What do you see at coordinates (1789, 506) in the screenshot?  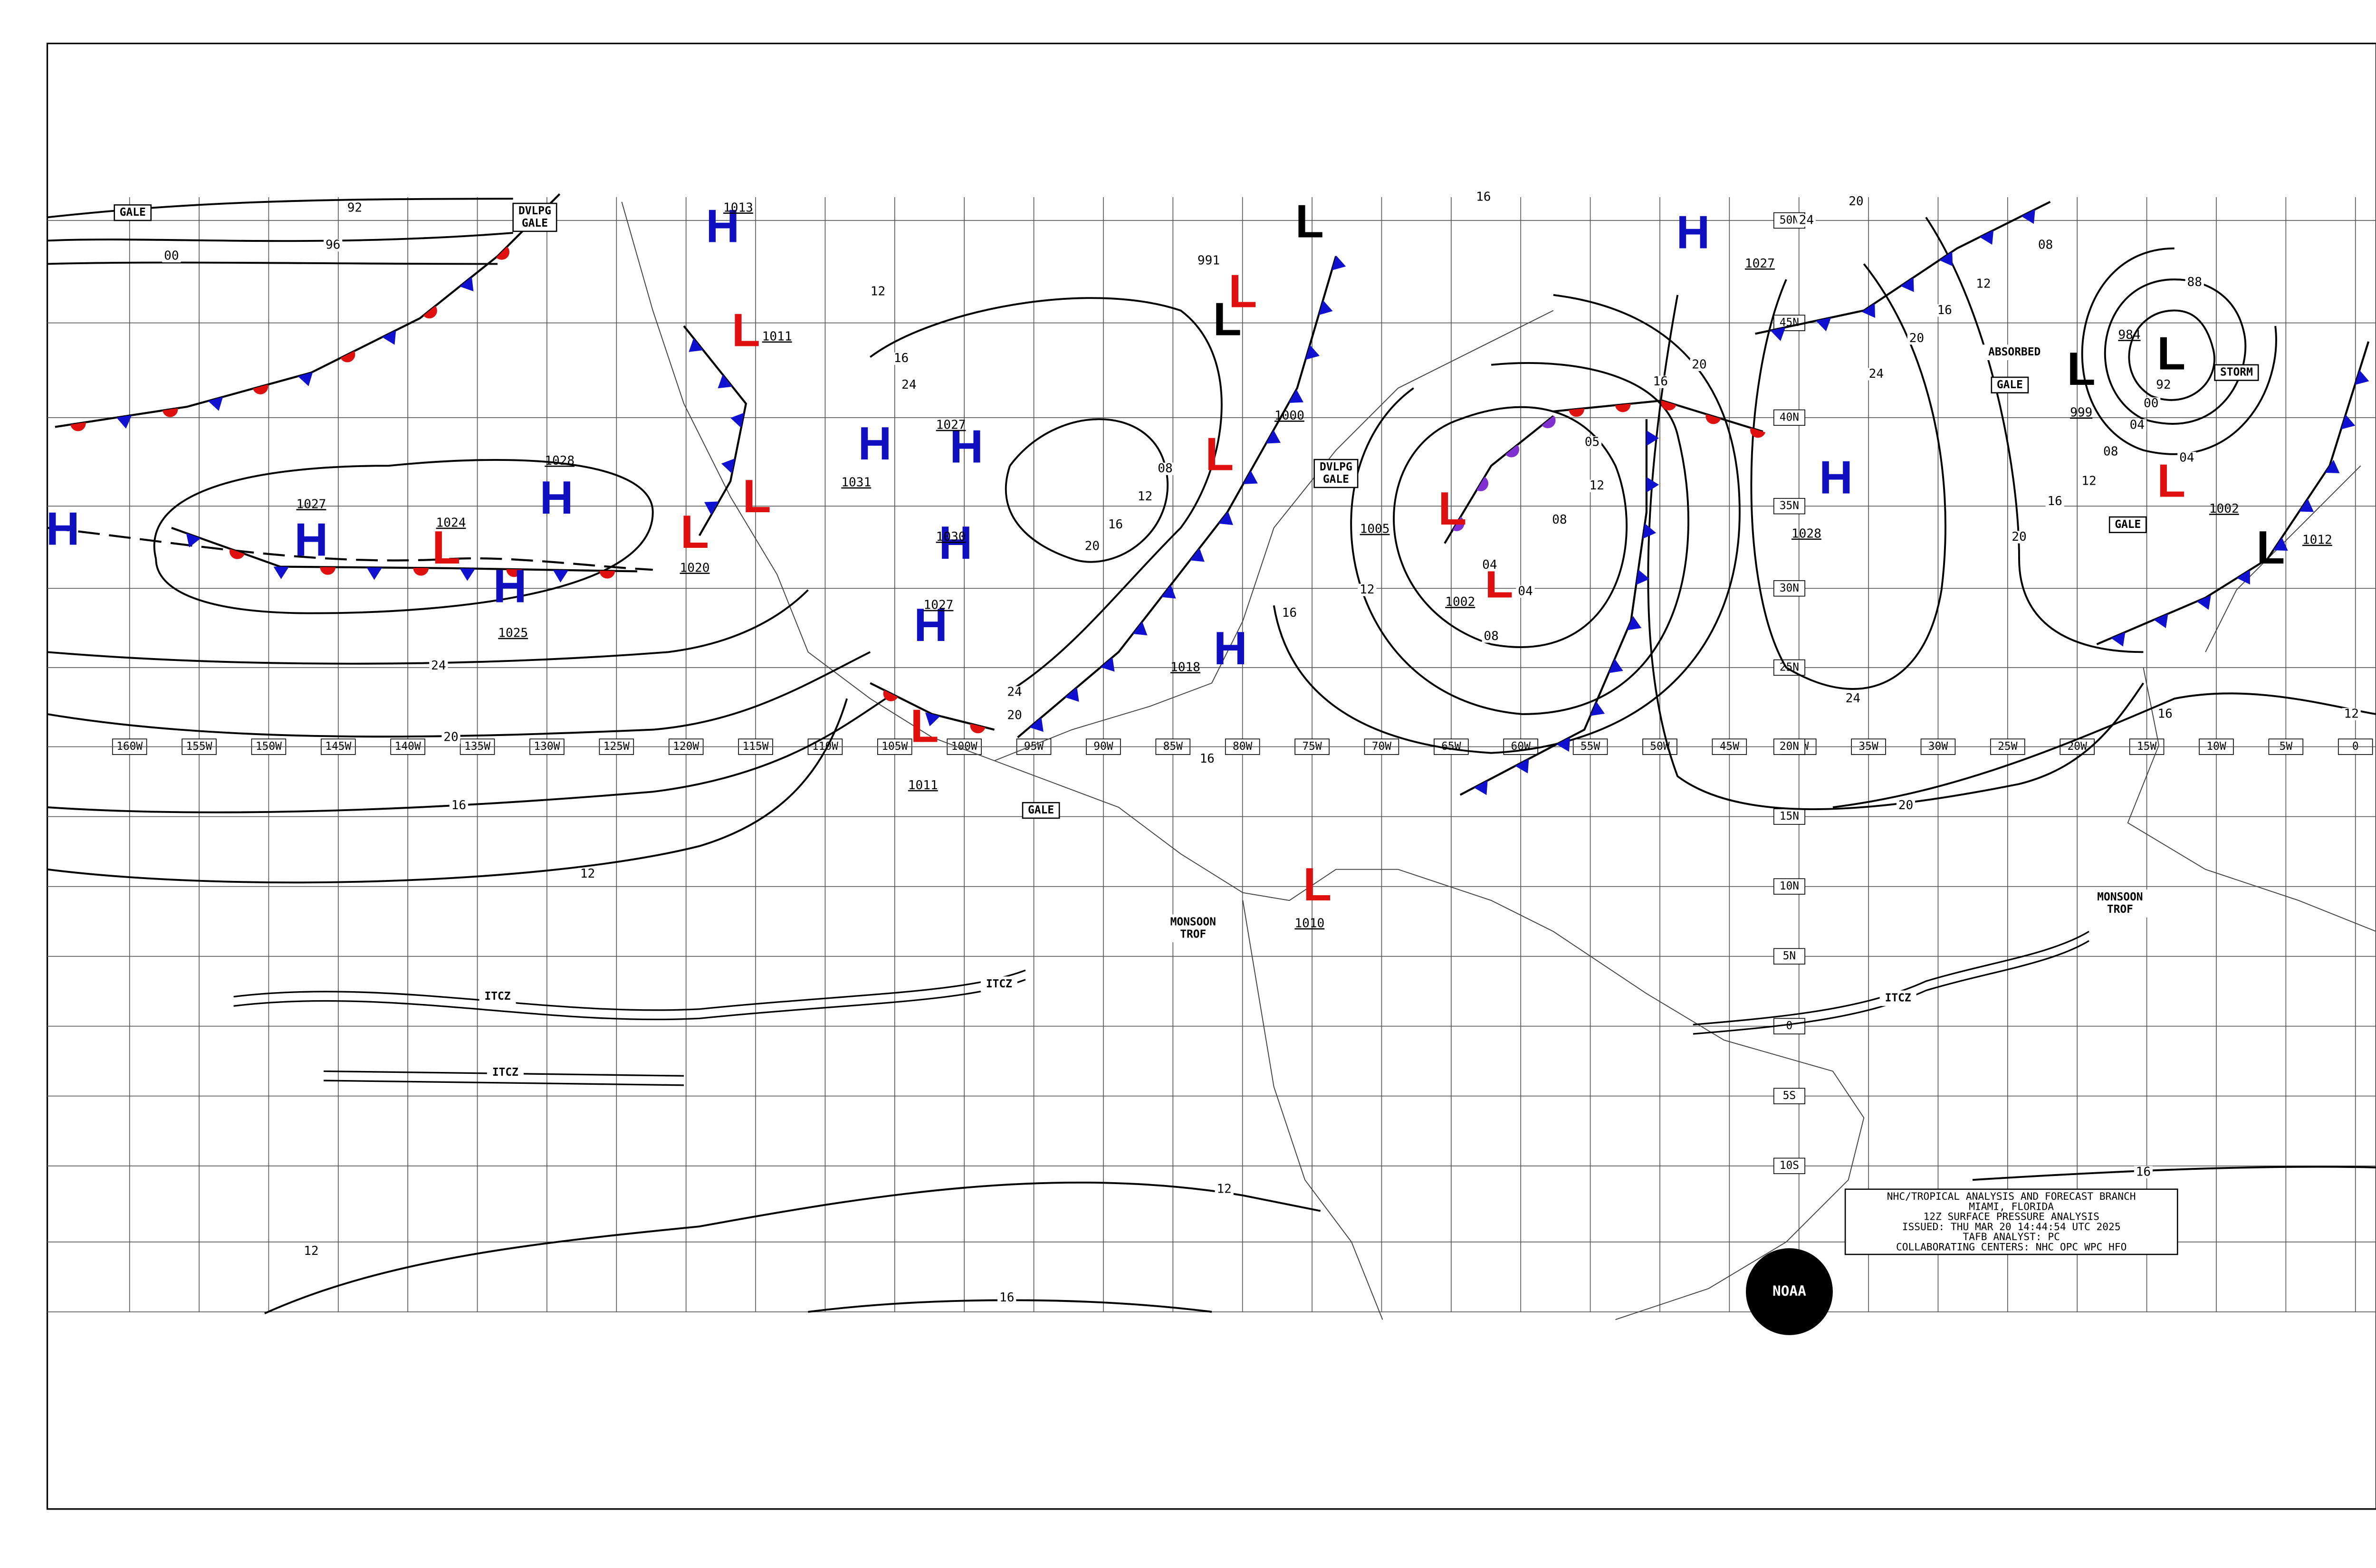 I see `label-box` at bounding box center [1789, 506].